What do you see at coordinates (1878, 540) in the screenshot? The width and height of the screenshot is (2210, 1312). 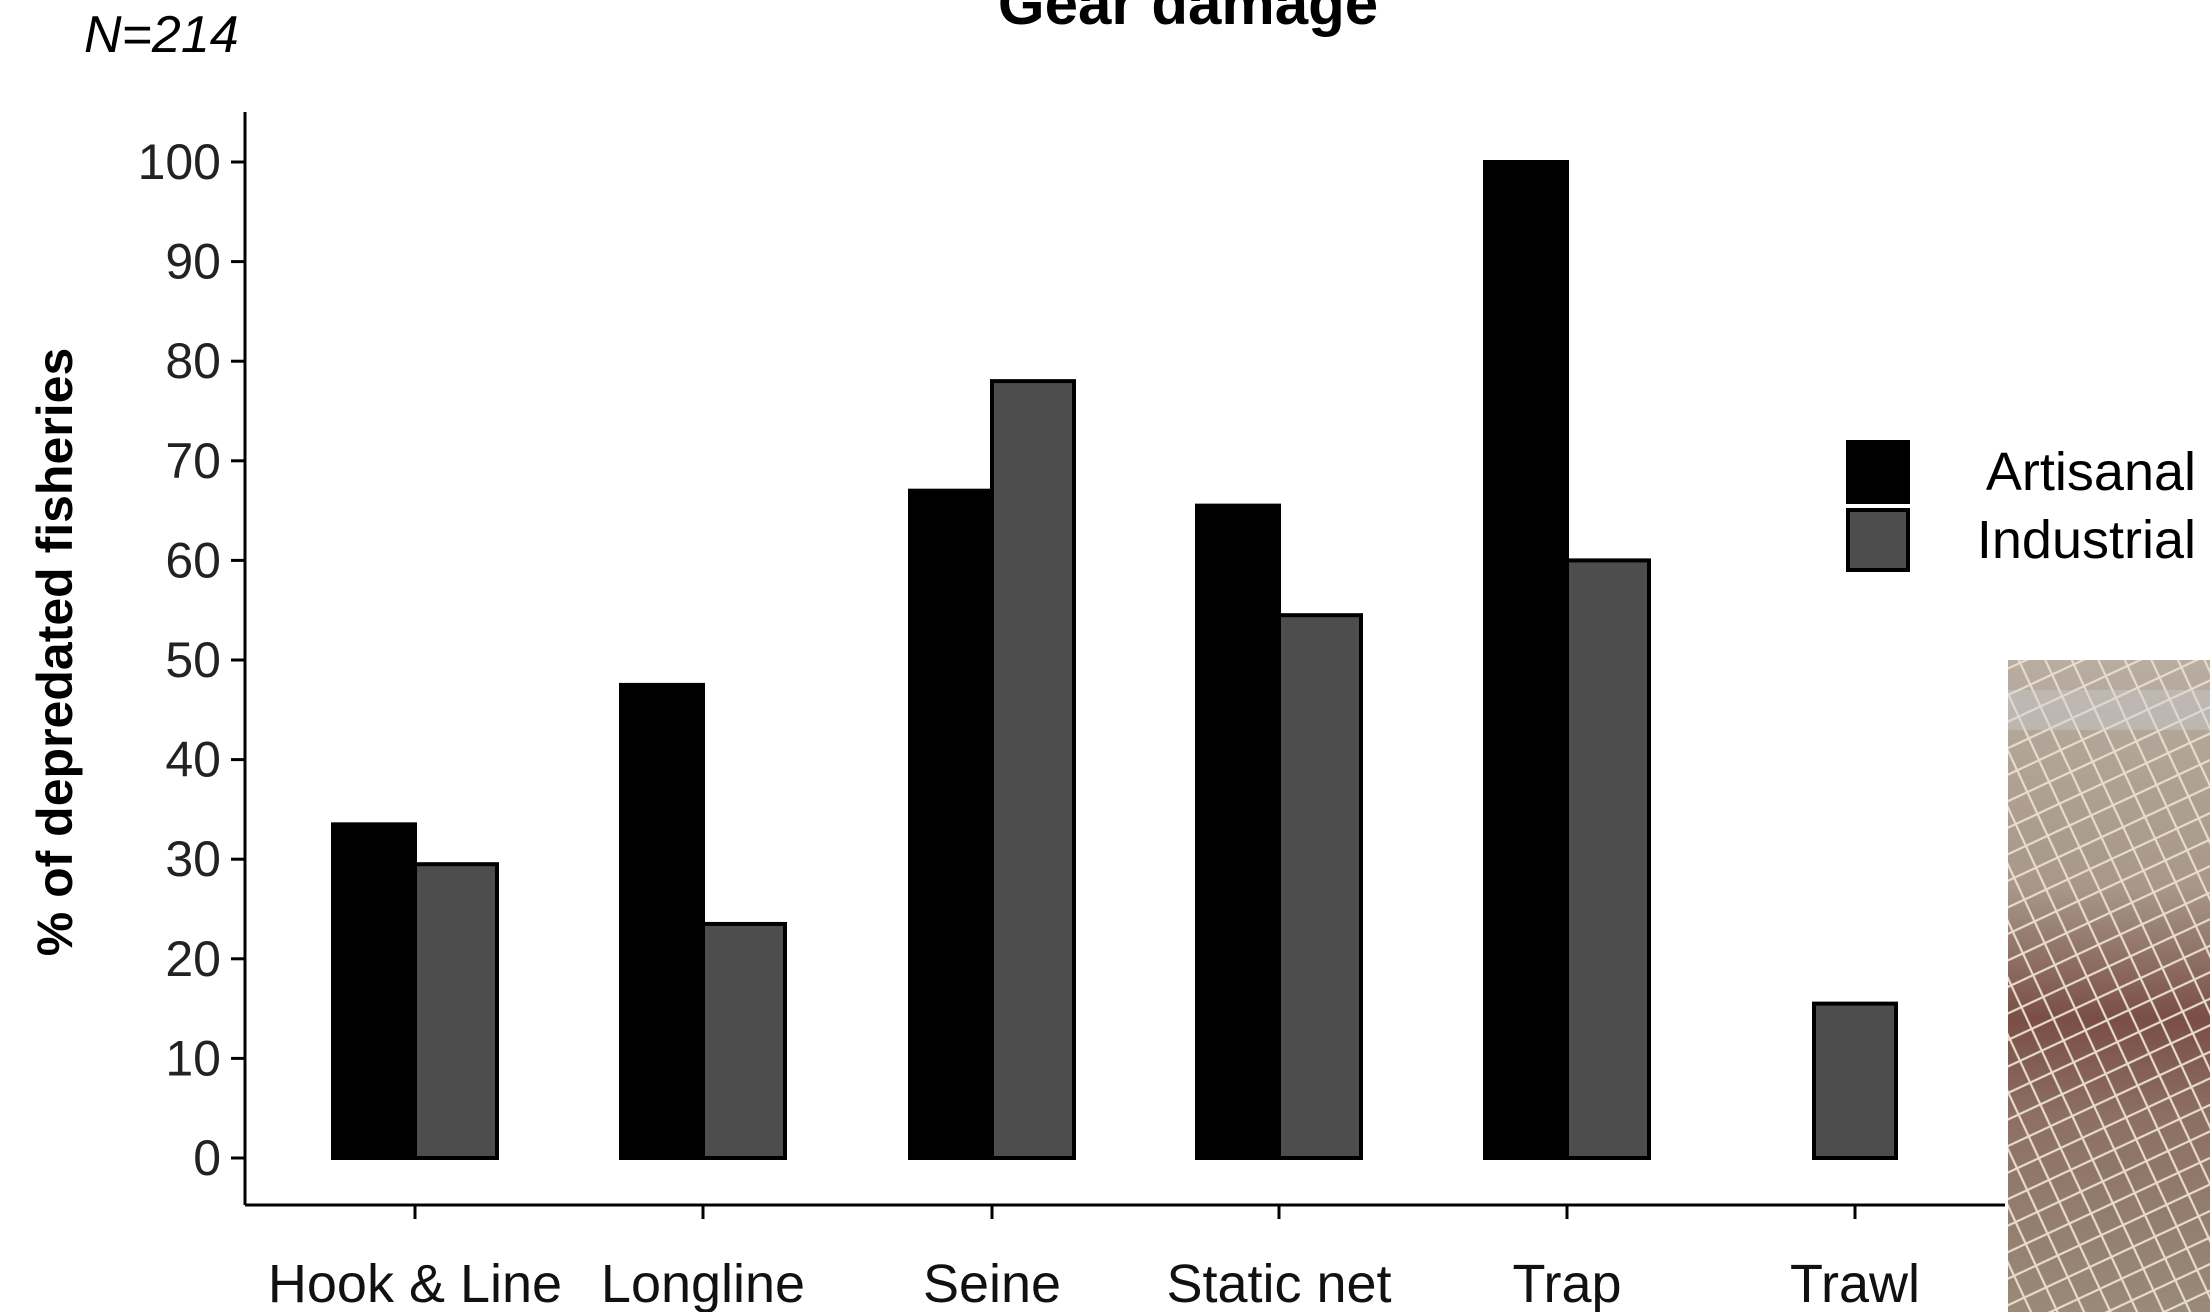 I see `legend-swatch-industrial` at bounding box center [1878, 540].